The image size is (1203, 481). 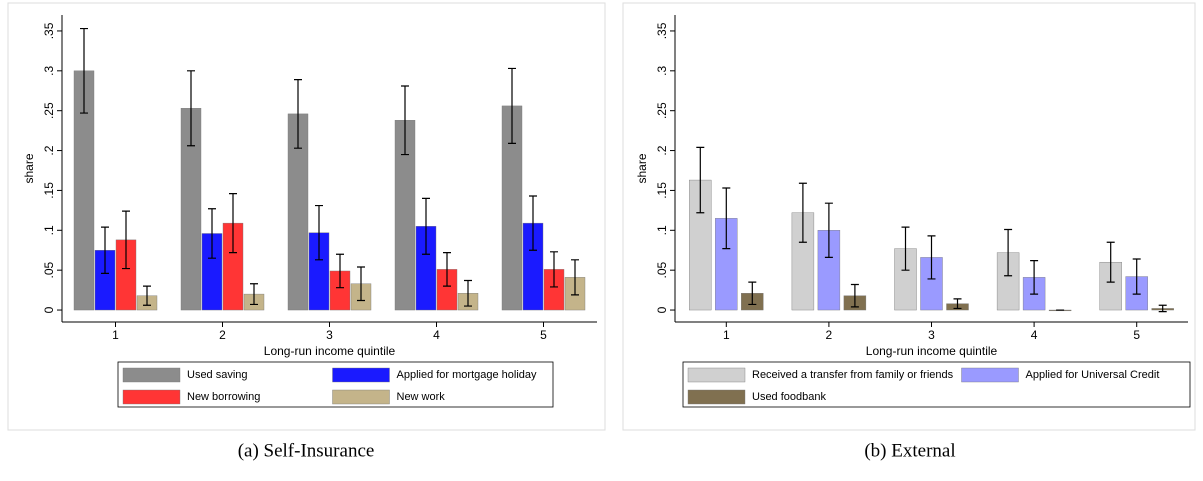 What do you see at coordinates (421, 397) in the screenshot?
I see `legend-label: New work` at bounding box center [421, 397].